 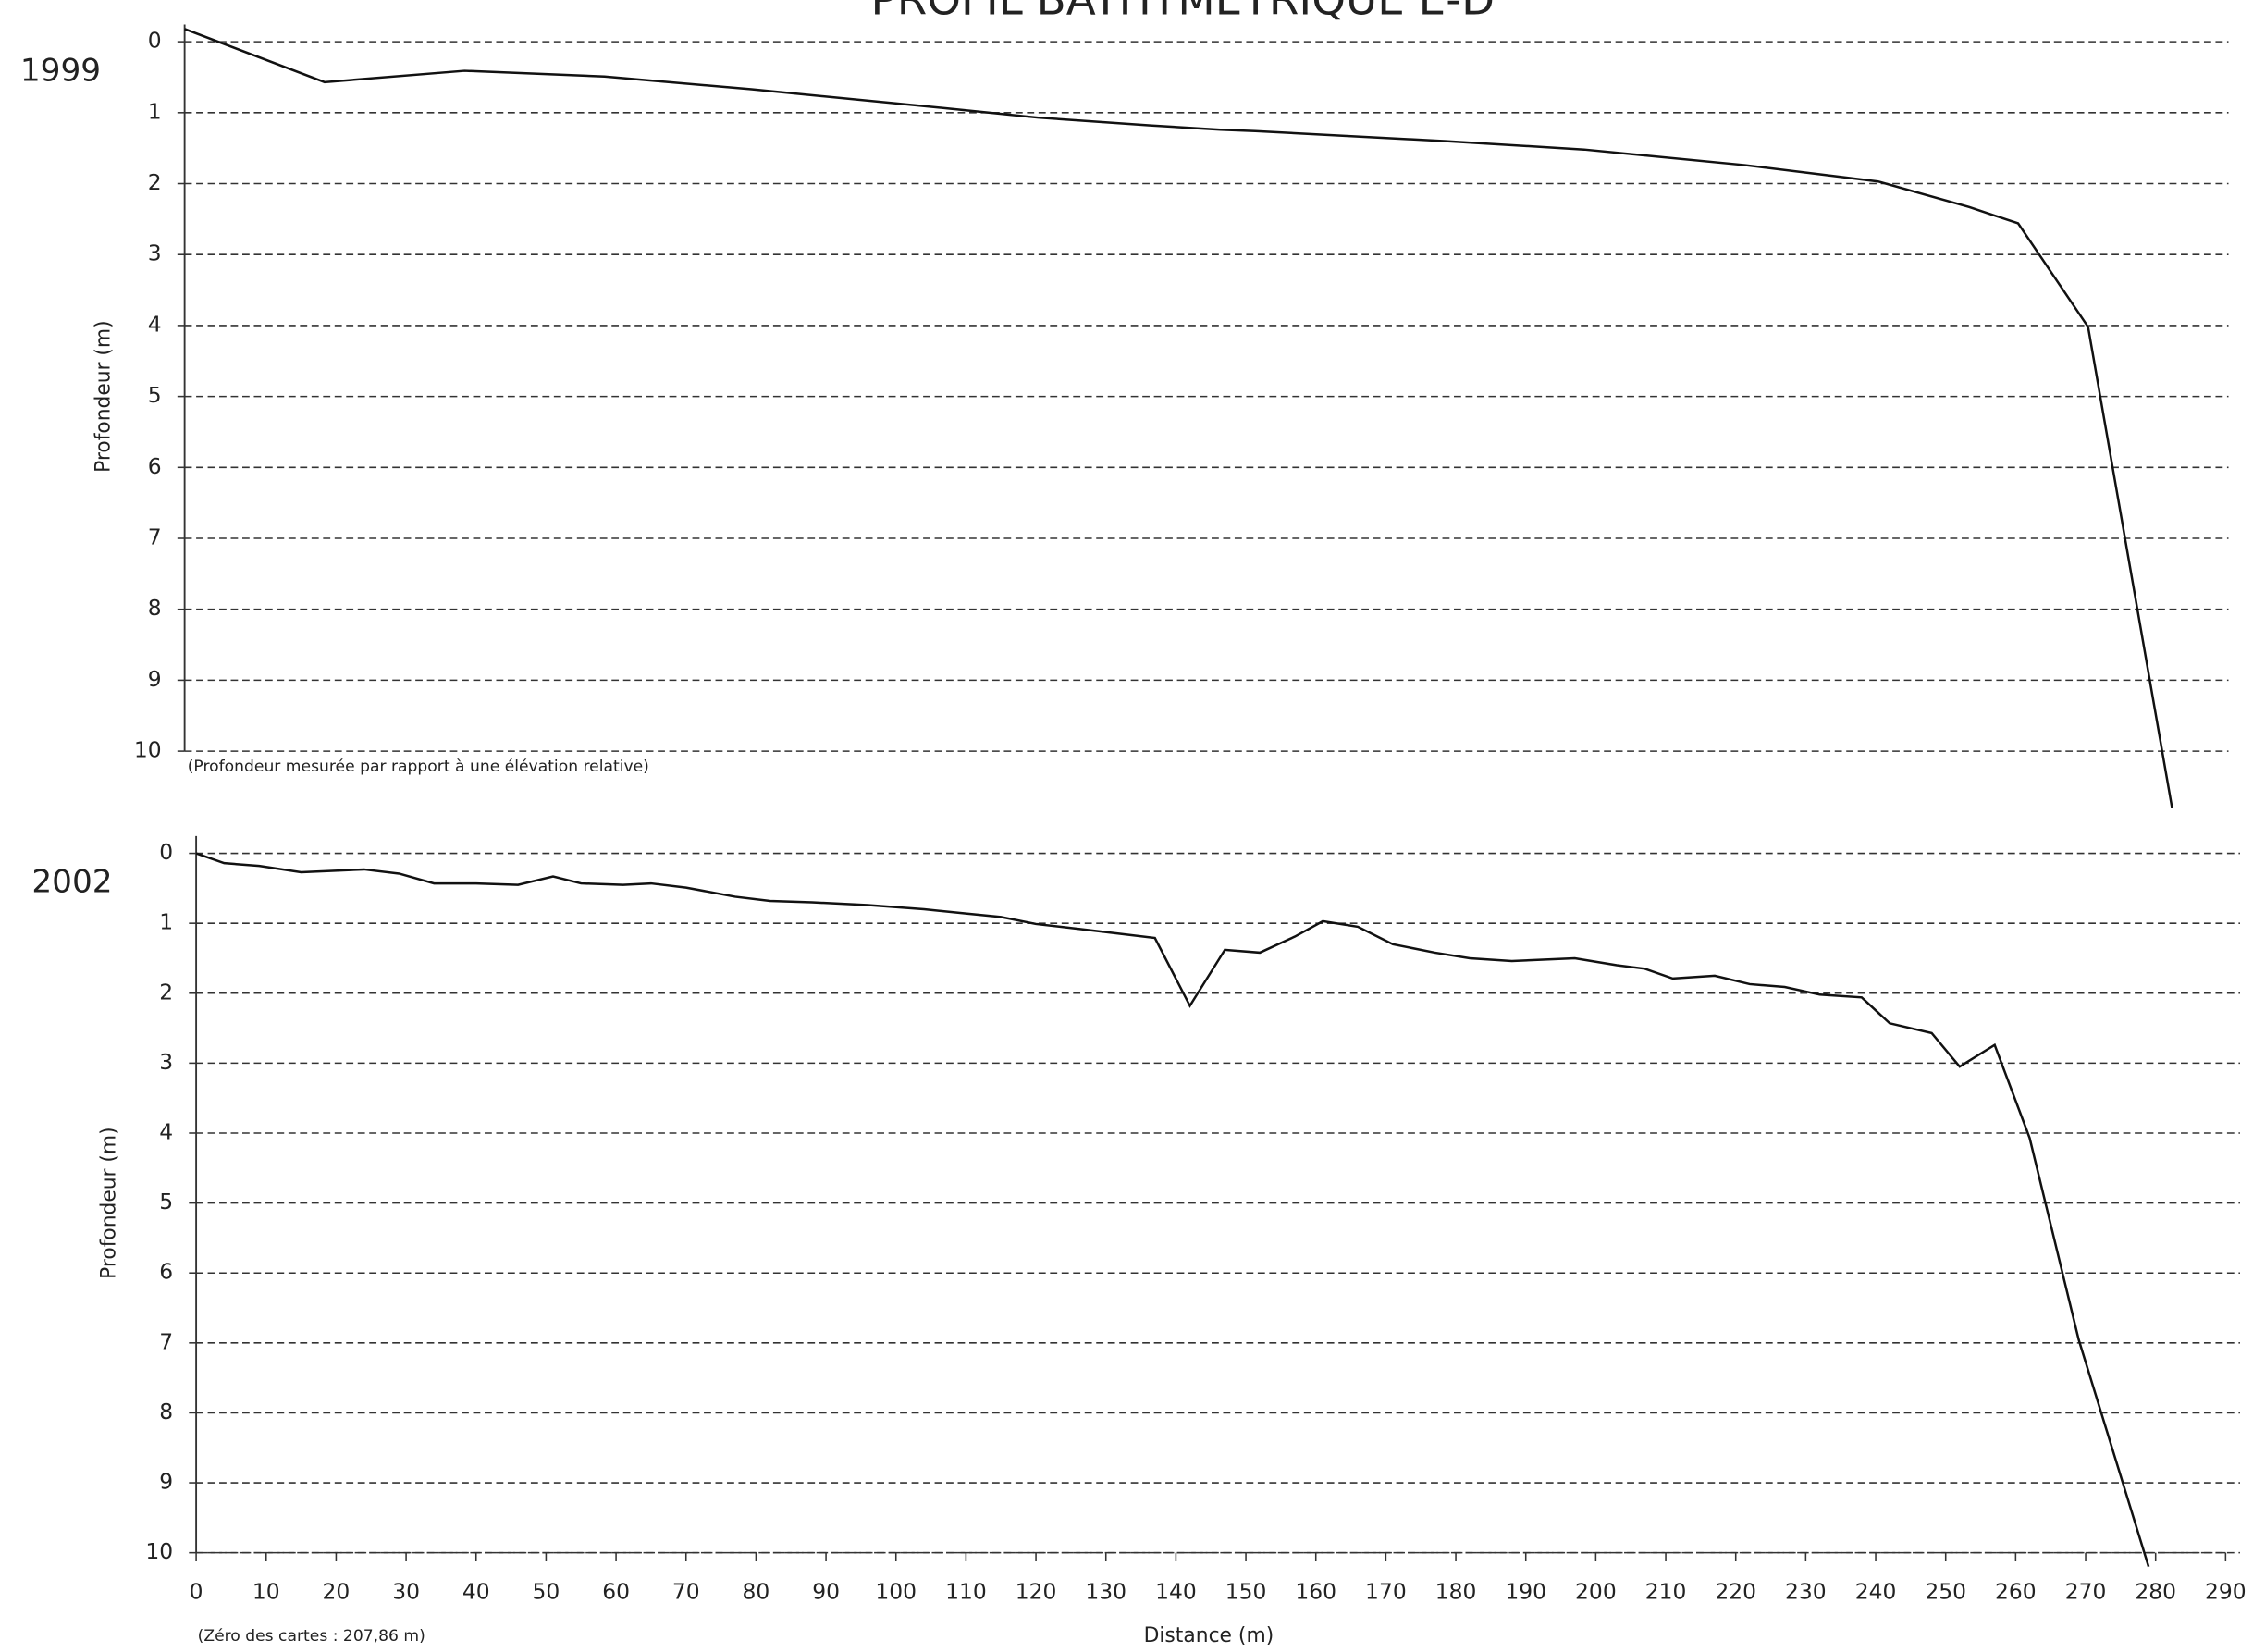 I want to click on x-tick-label: 20, so click(x=337, y=1592).